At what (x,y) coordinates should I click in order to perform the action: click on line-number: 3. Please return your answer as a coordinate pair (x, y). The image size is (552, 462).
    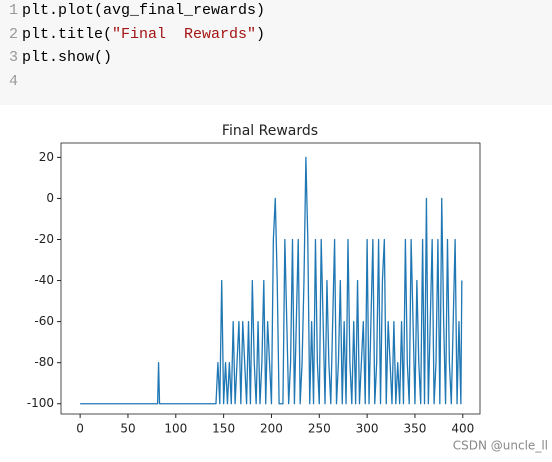
    Looking at the image, I should click on (13, 57).